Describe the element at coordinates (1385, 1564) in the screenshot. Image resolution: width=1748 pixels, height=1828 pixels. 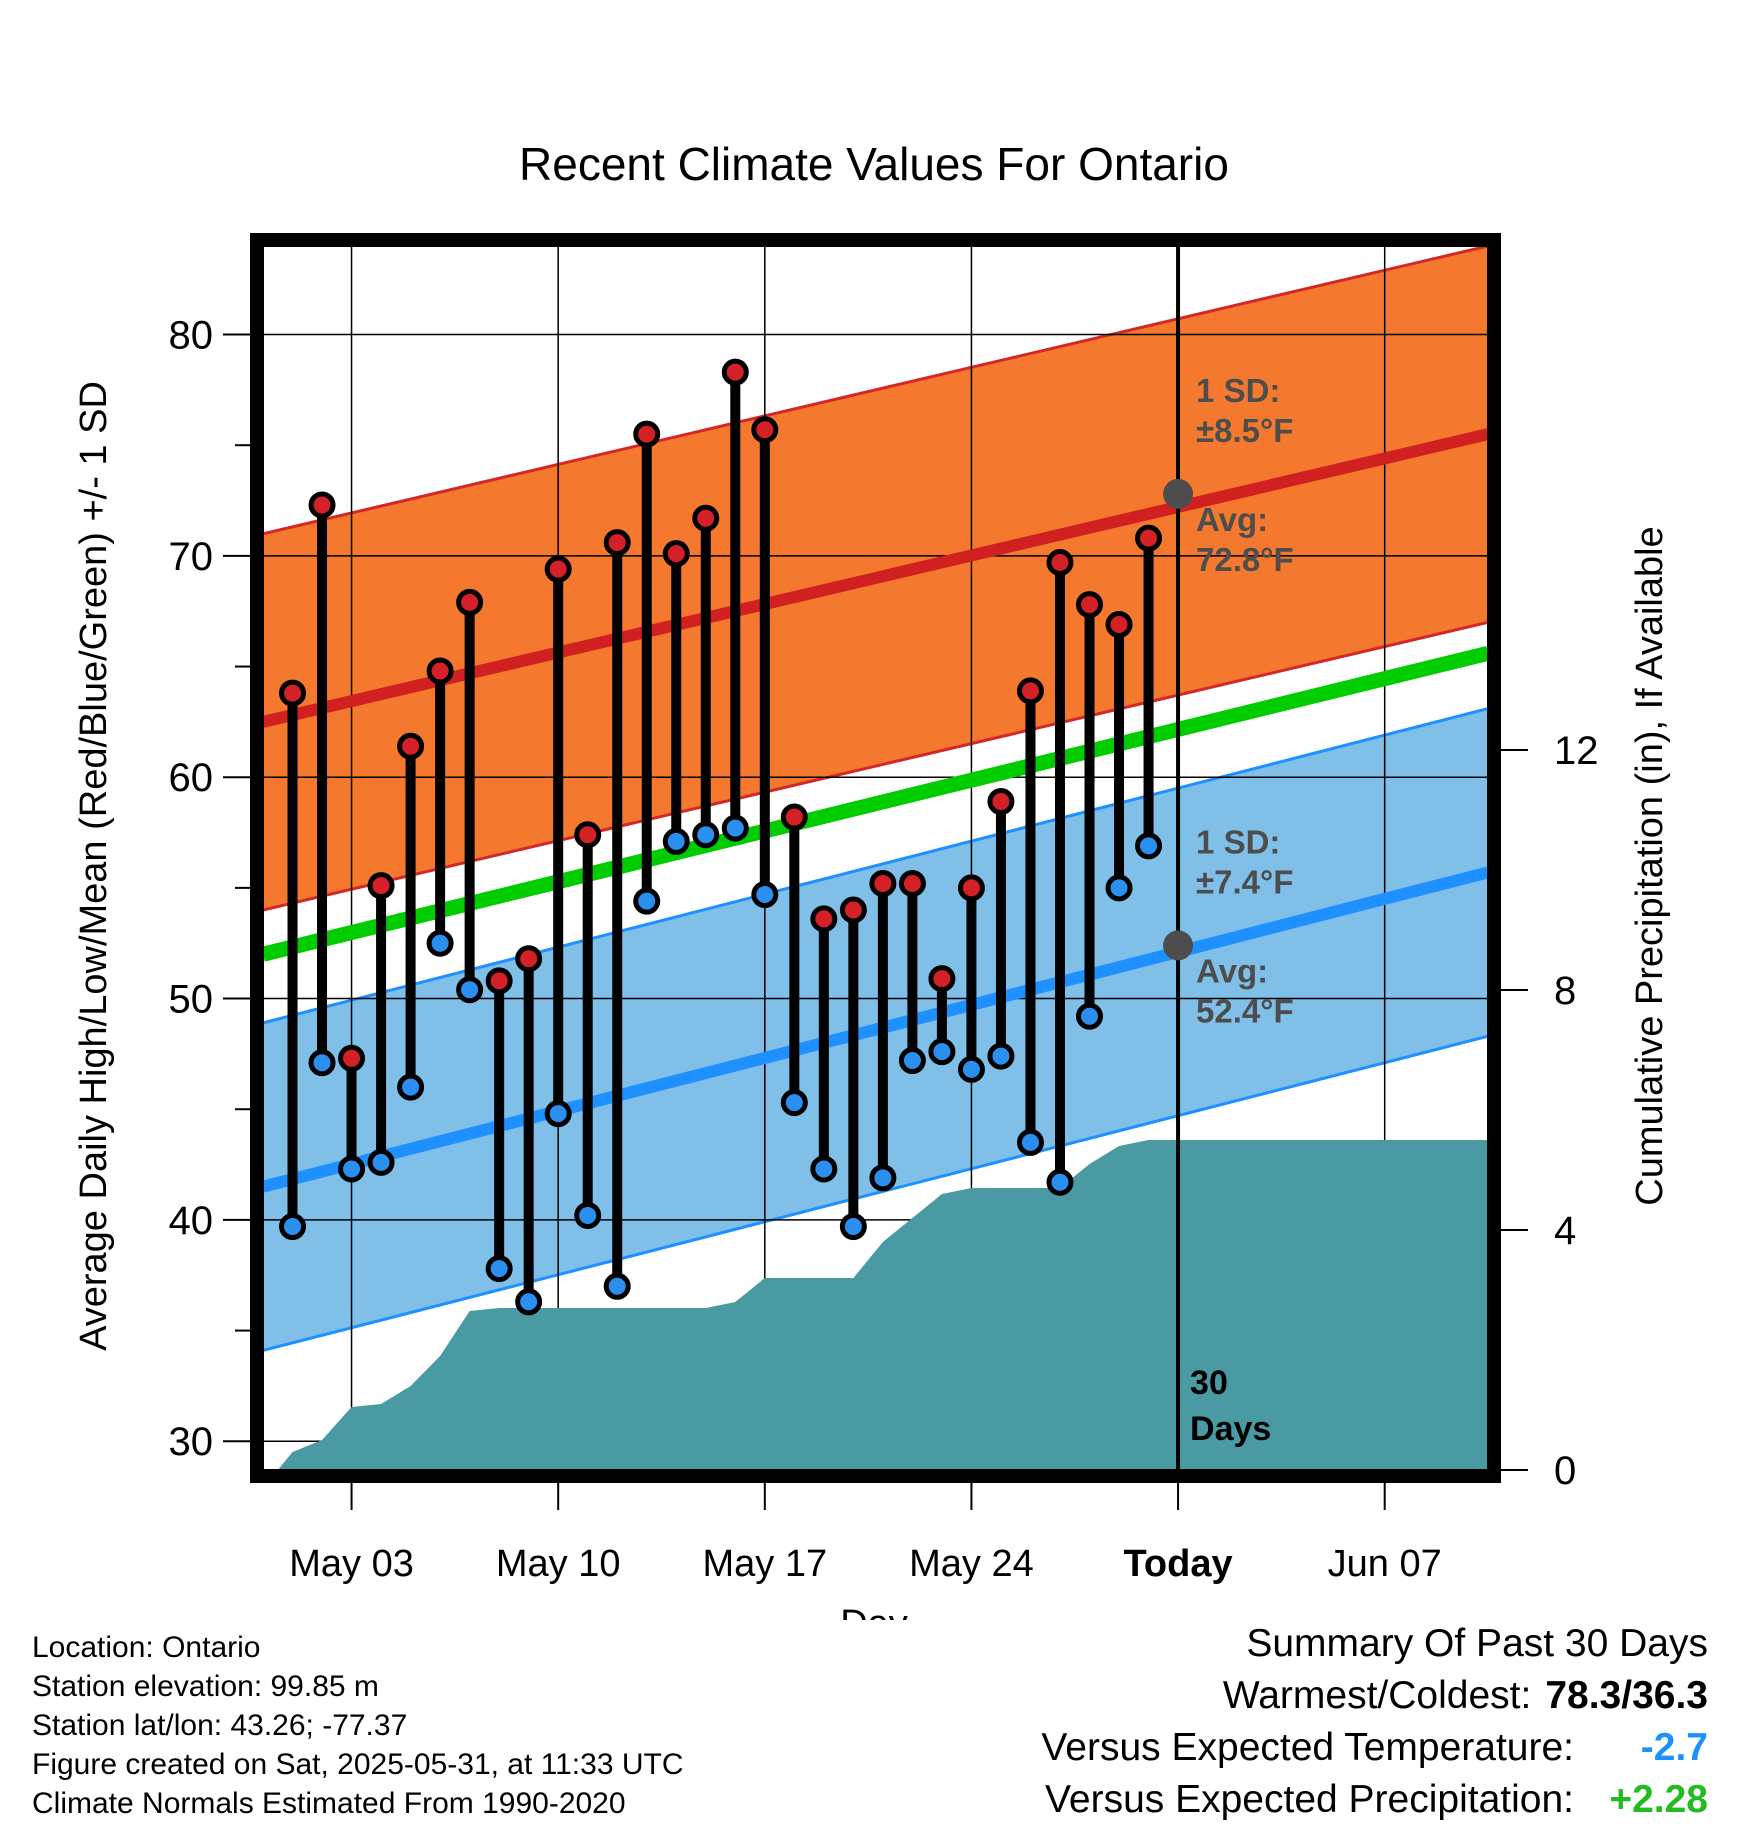
I see `x-tick-label: Jun 07` at that location.